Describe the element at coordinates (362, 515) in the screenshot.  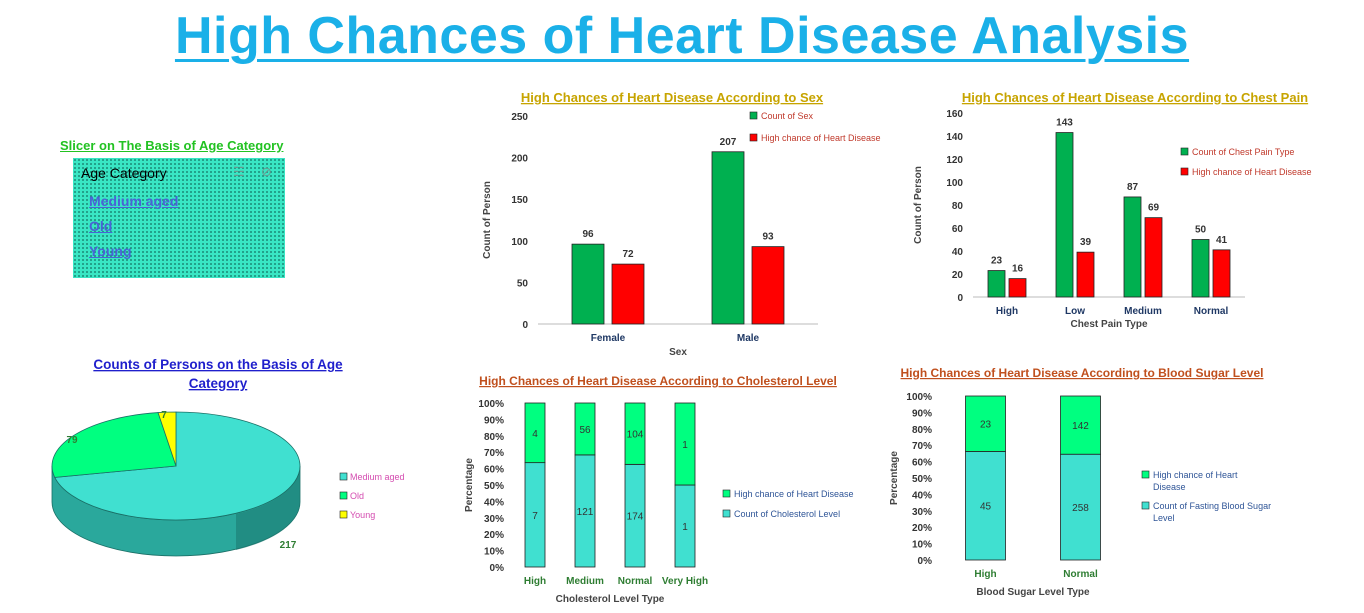
I see `legend-label: Young` at that location.